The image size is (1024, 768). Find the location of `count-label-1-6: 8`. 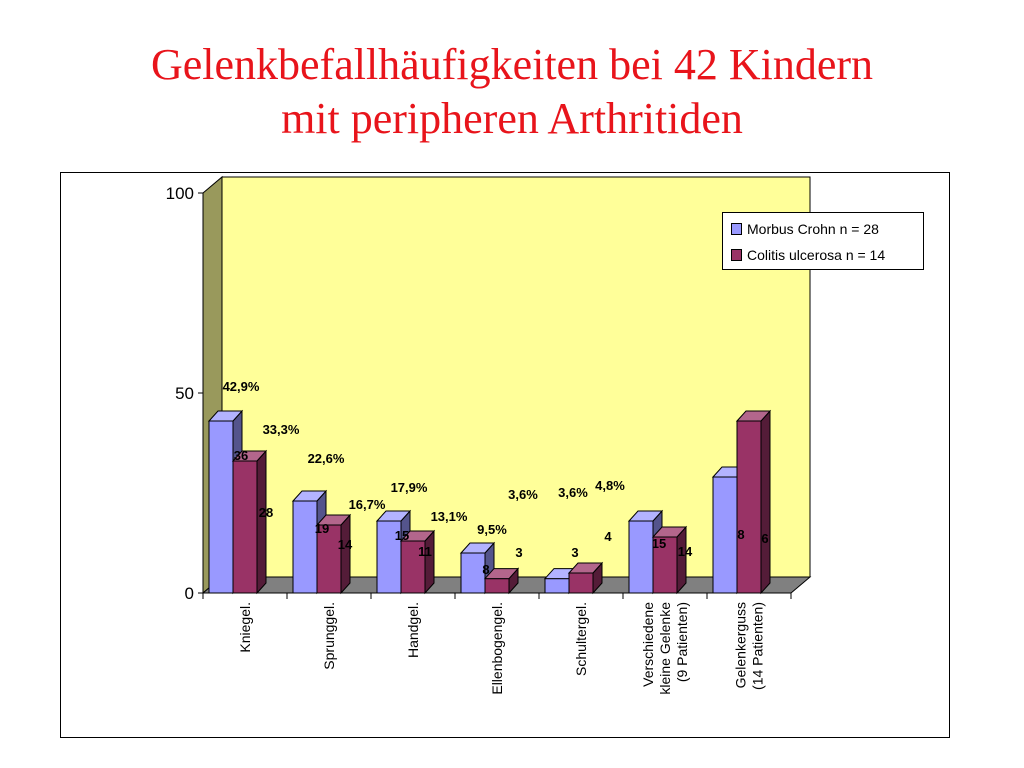

count-label-1-6: 8 is located at coordinates (740, 534).